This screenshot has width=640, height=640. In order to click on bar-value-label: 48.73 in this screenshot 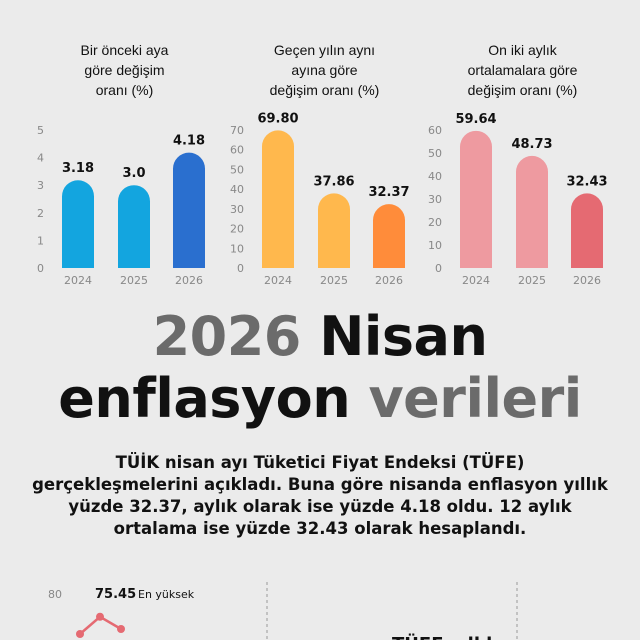, I will do `click(531, 144)`.